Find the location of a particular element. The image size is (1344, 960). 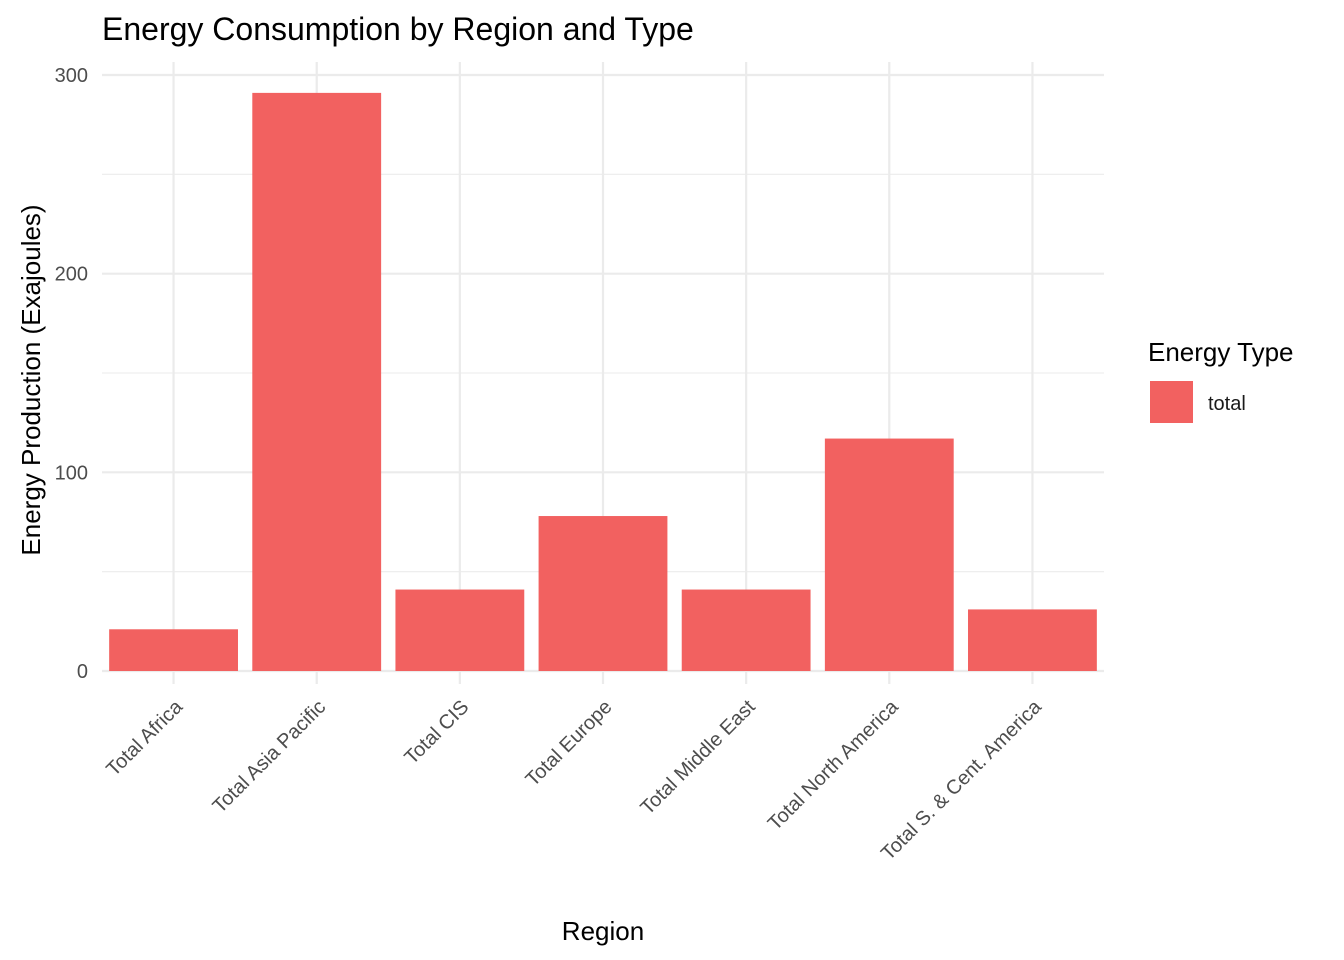

legend: Energy Type total is located at coordinates (1221, 380).